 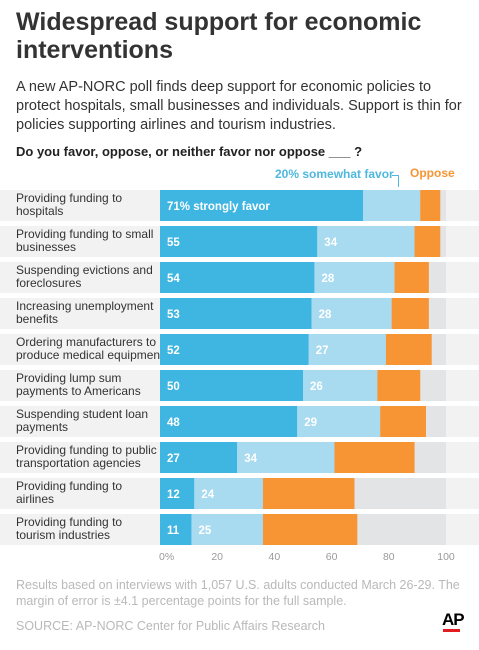 What do you see at coordinates (218, 207) in the screenshot?
I see `value-label-strongly: 71% strongly favor` at bounding box center [218, 207].